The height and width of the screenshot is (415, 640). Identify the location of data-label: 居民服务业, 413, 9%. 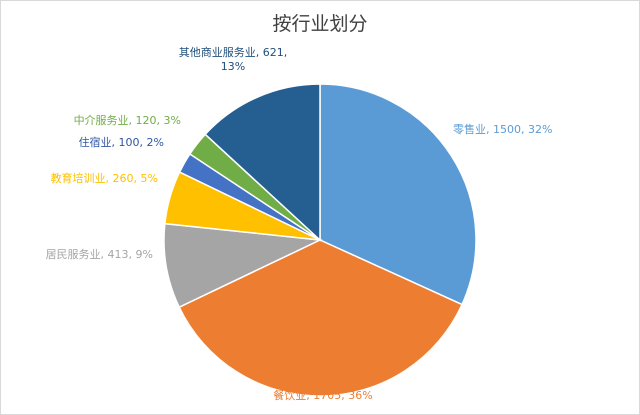
(99, 254).